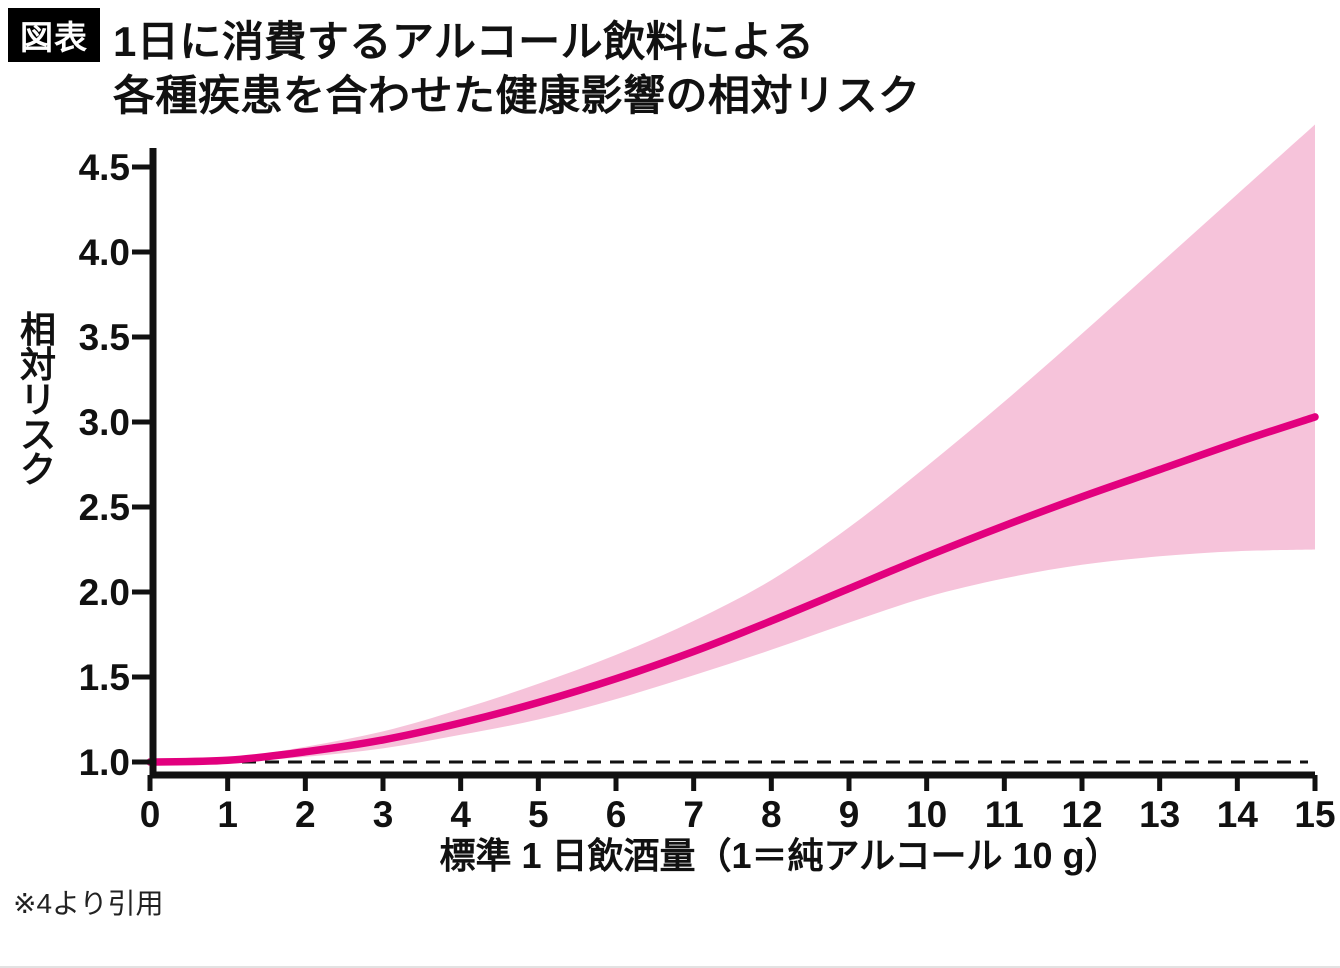  Describe the element at coordinates (38, 364) in the screenshot. I see `y-axis-title-char: 対` at that location.